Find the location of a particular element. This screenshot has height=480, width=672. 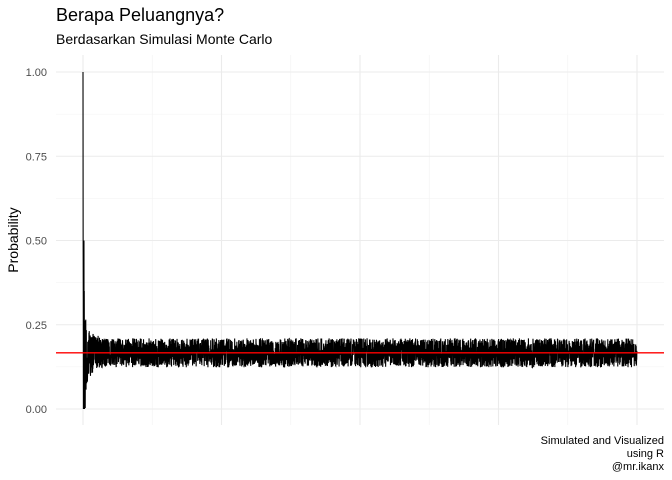

y-tick-label: 0.25 is located at coordinates (36, 326).